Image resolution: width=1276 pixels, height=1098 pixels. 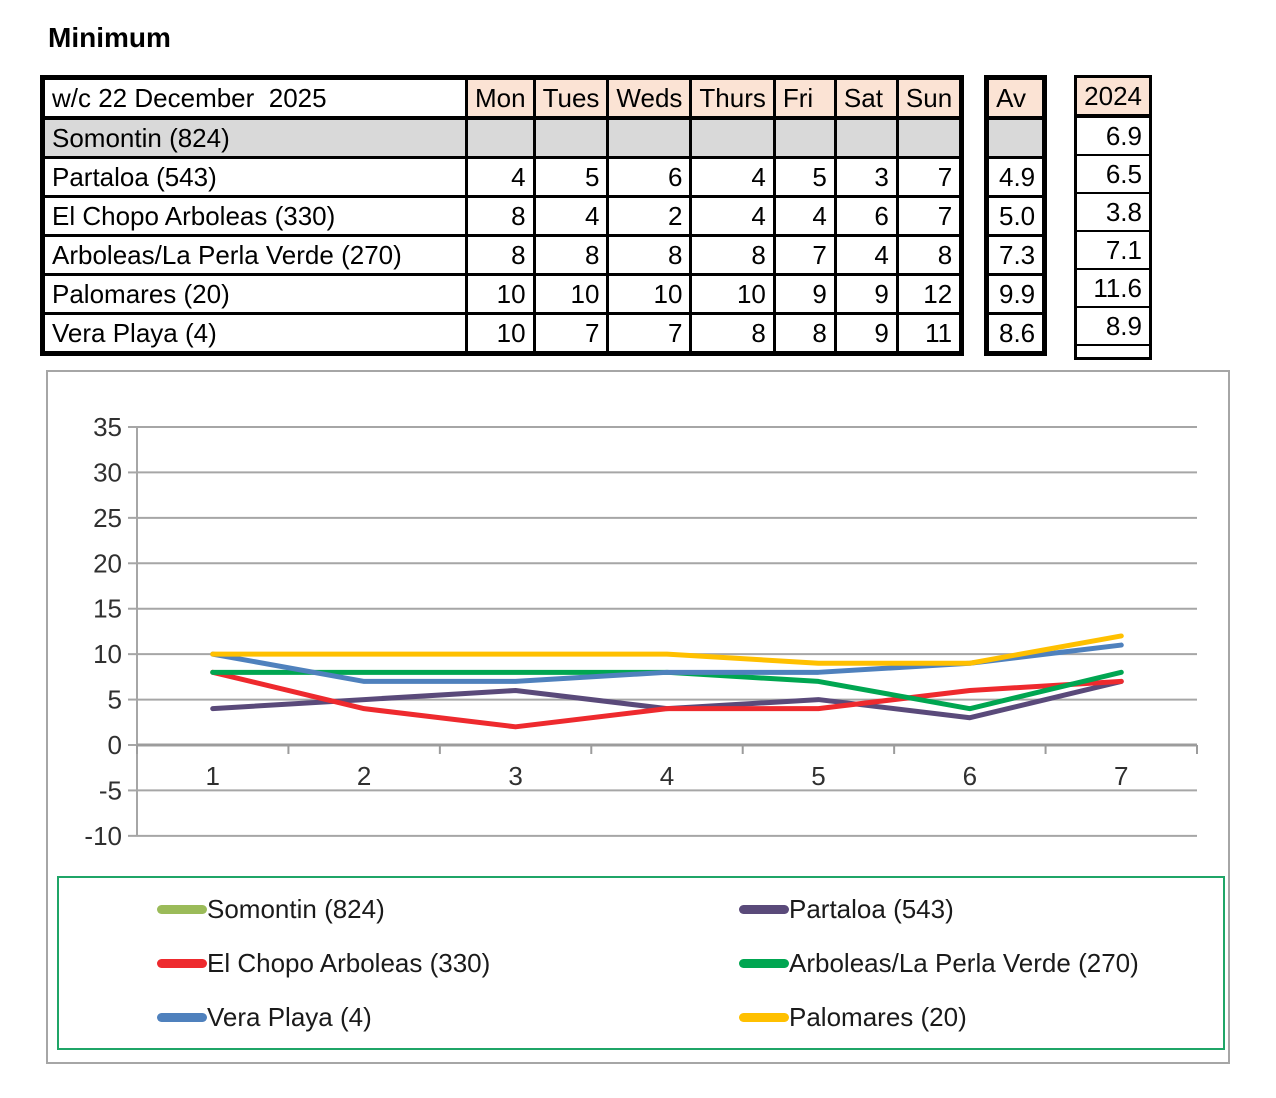 I want to click on table-row: Palomares (20) 10 10 10 10 9 9 12, so click(x=502, y=294).